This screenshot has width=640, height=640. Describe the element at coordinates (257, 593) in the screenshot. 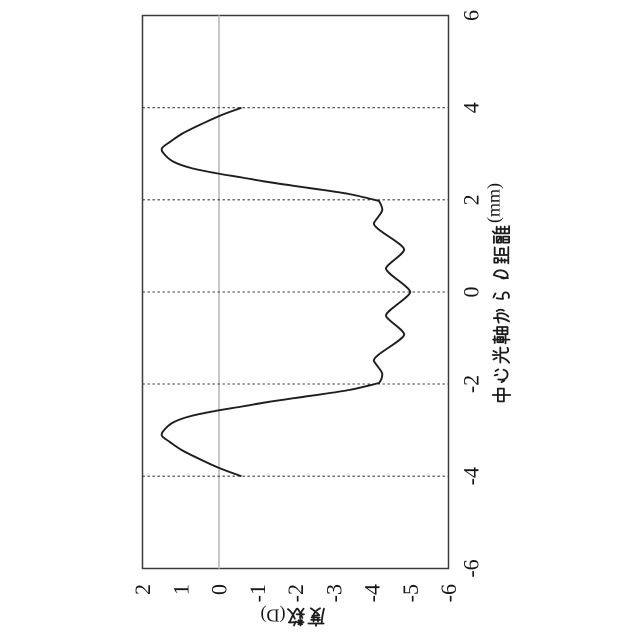

I see `svg-text: -1` at that location.